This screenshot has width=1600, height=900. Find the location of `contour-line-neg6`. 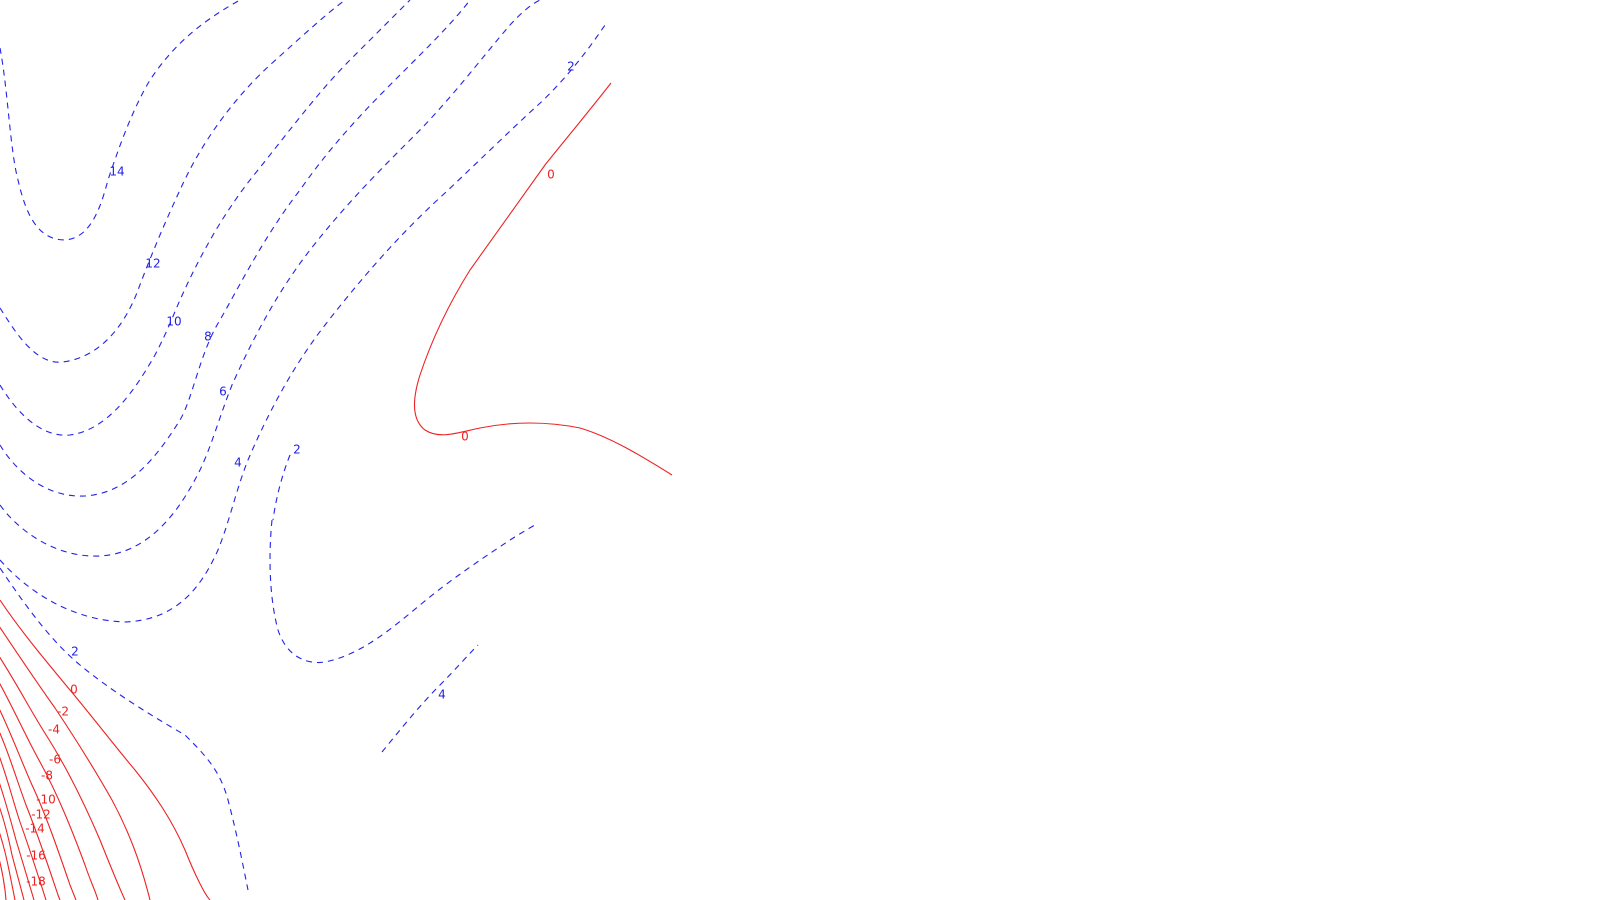

contour-line-neg6 is located at coordinates (38, 804).